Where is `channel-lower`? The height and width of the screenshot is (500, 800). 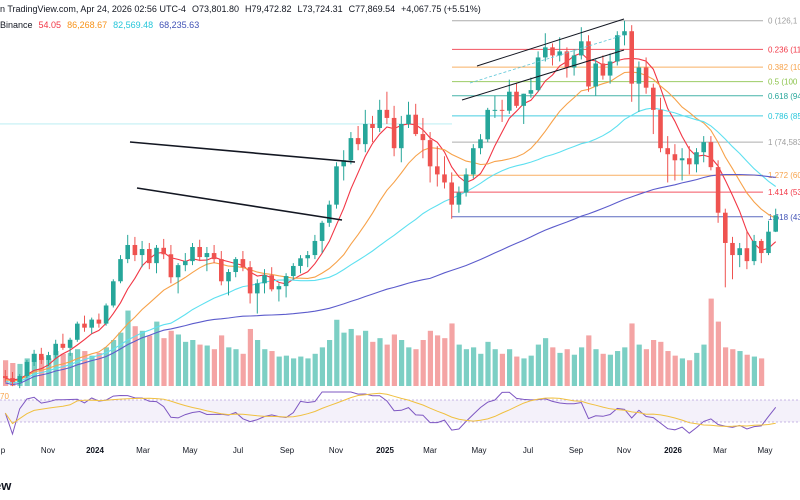
channel-lower is located at coordinates (543, 75).